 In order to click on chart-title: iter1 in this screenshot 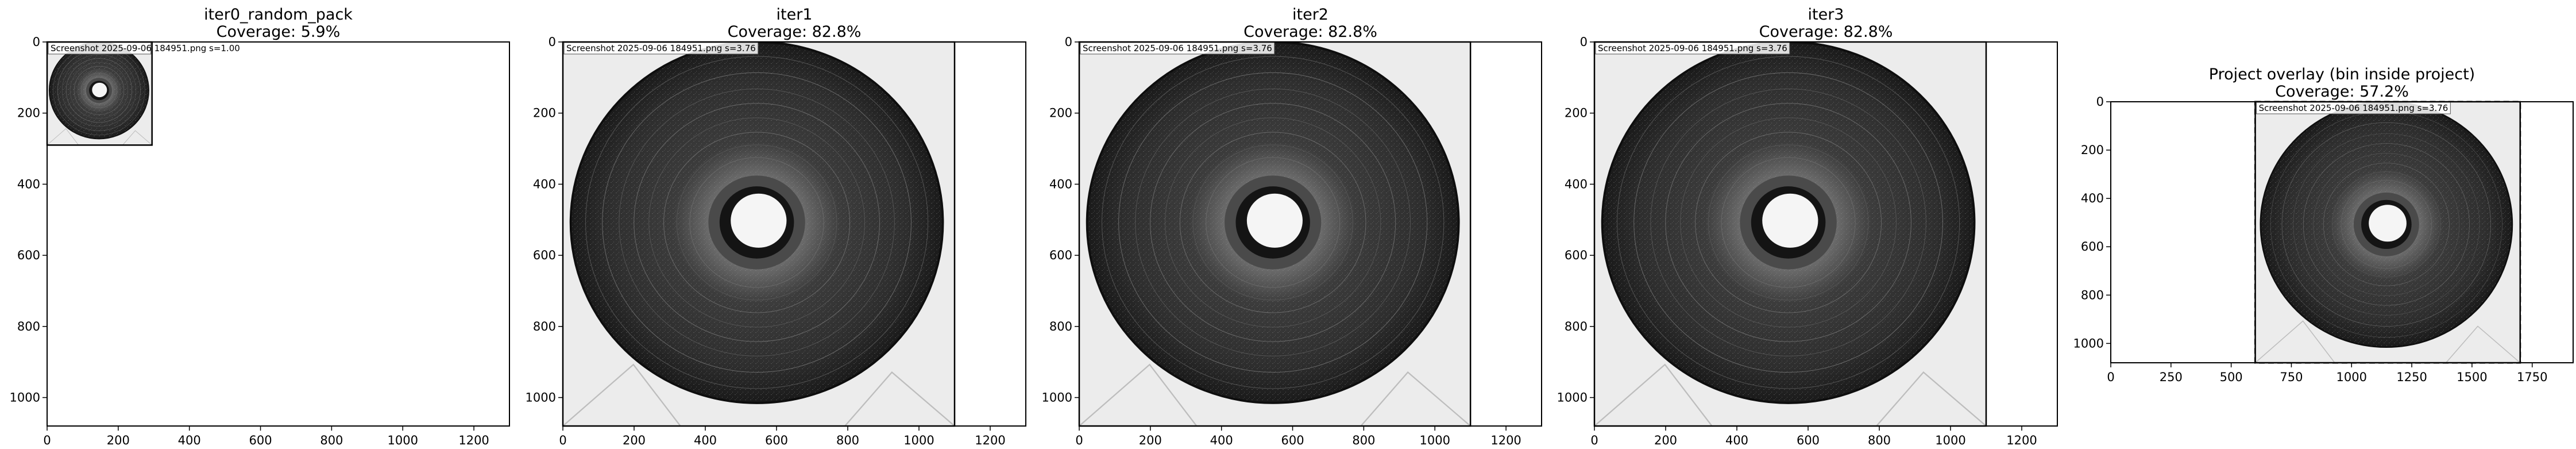, I will do `click(795, 15)`.